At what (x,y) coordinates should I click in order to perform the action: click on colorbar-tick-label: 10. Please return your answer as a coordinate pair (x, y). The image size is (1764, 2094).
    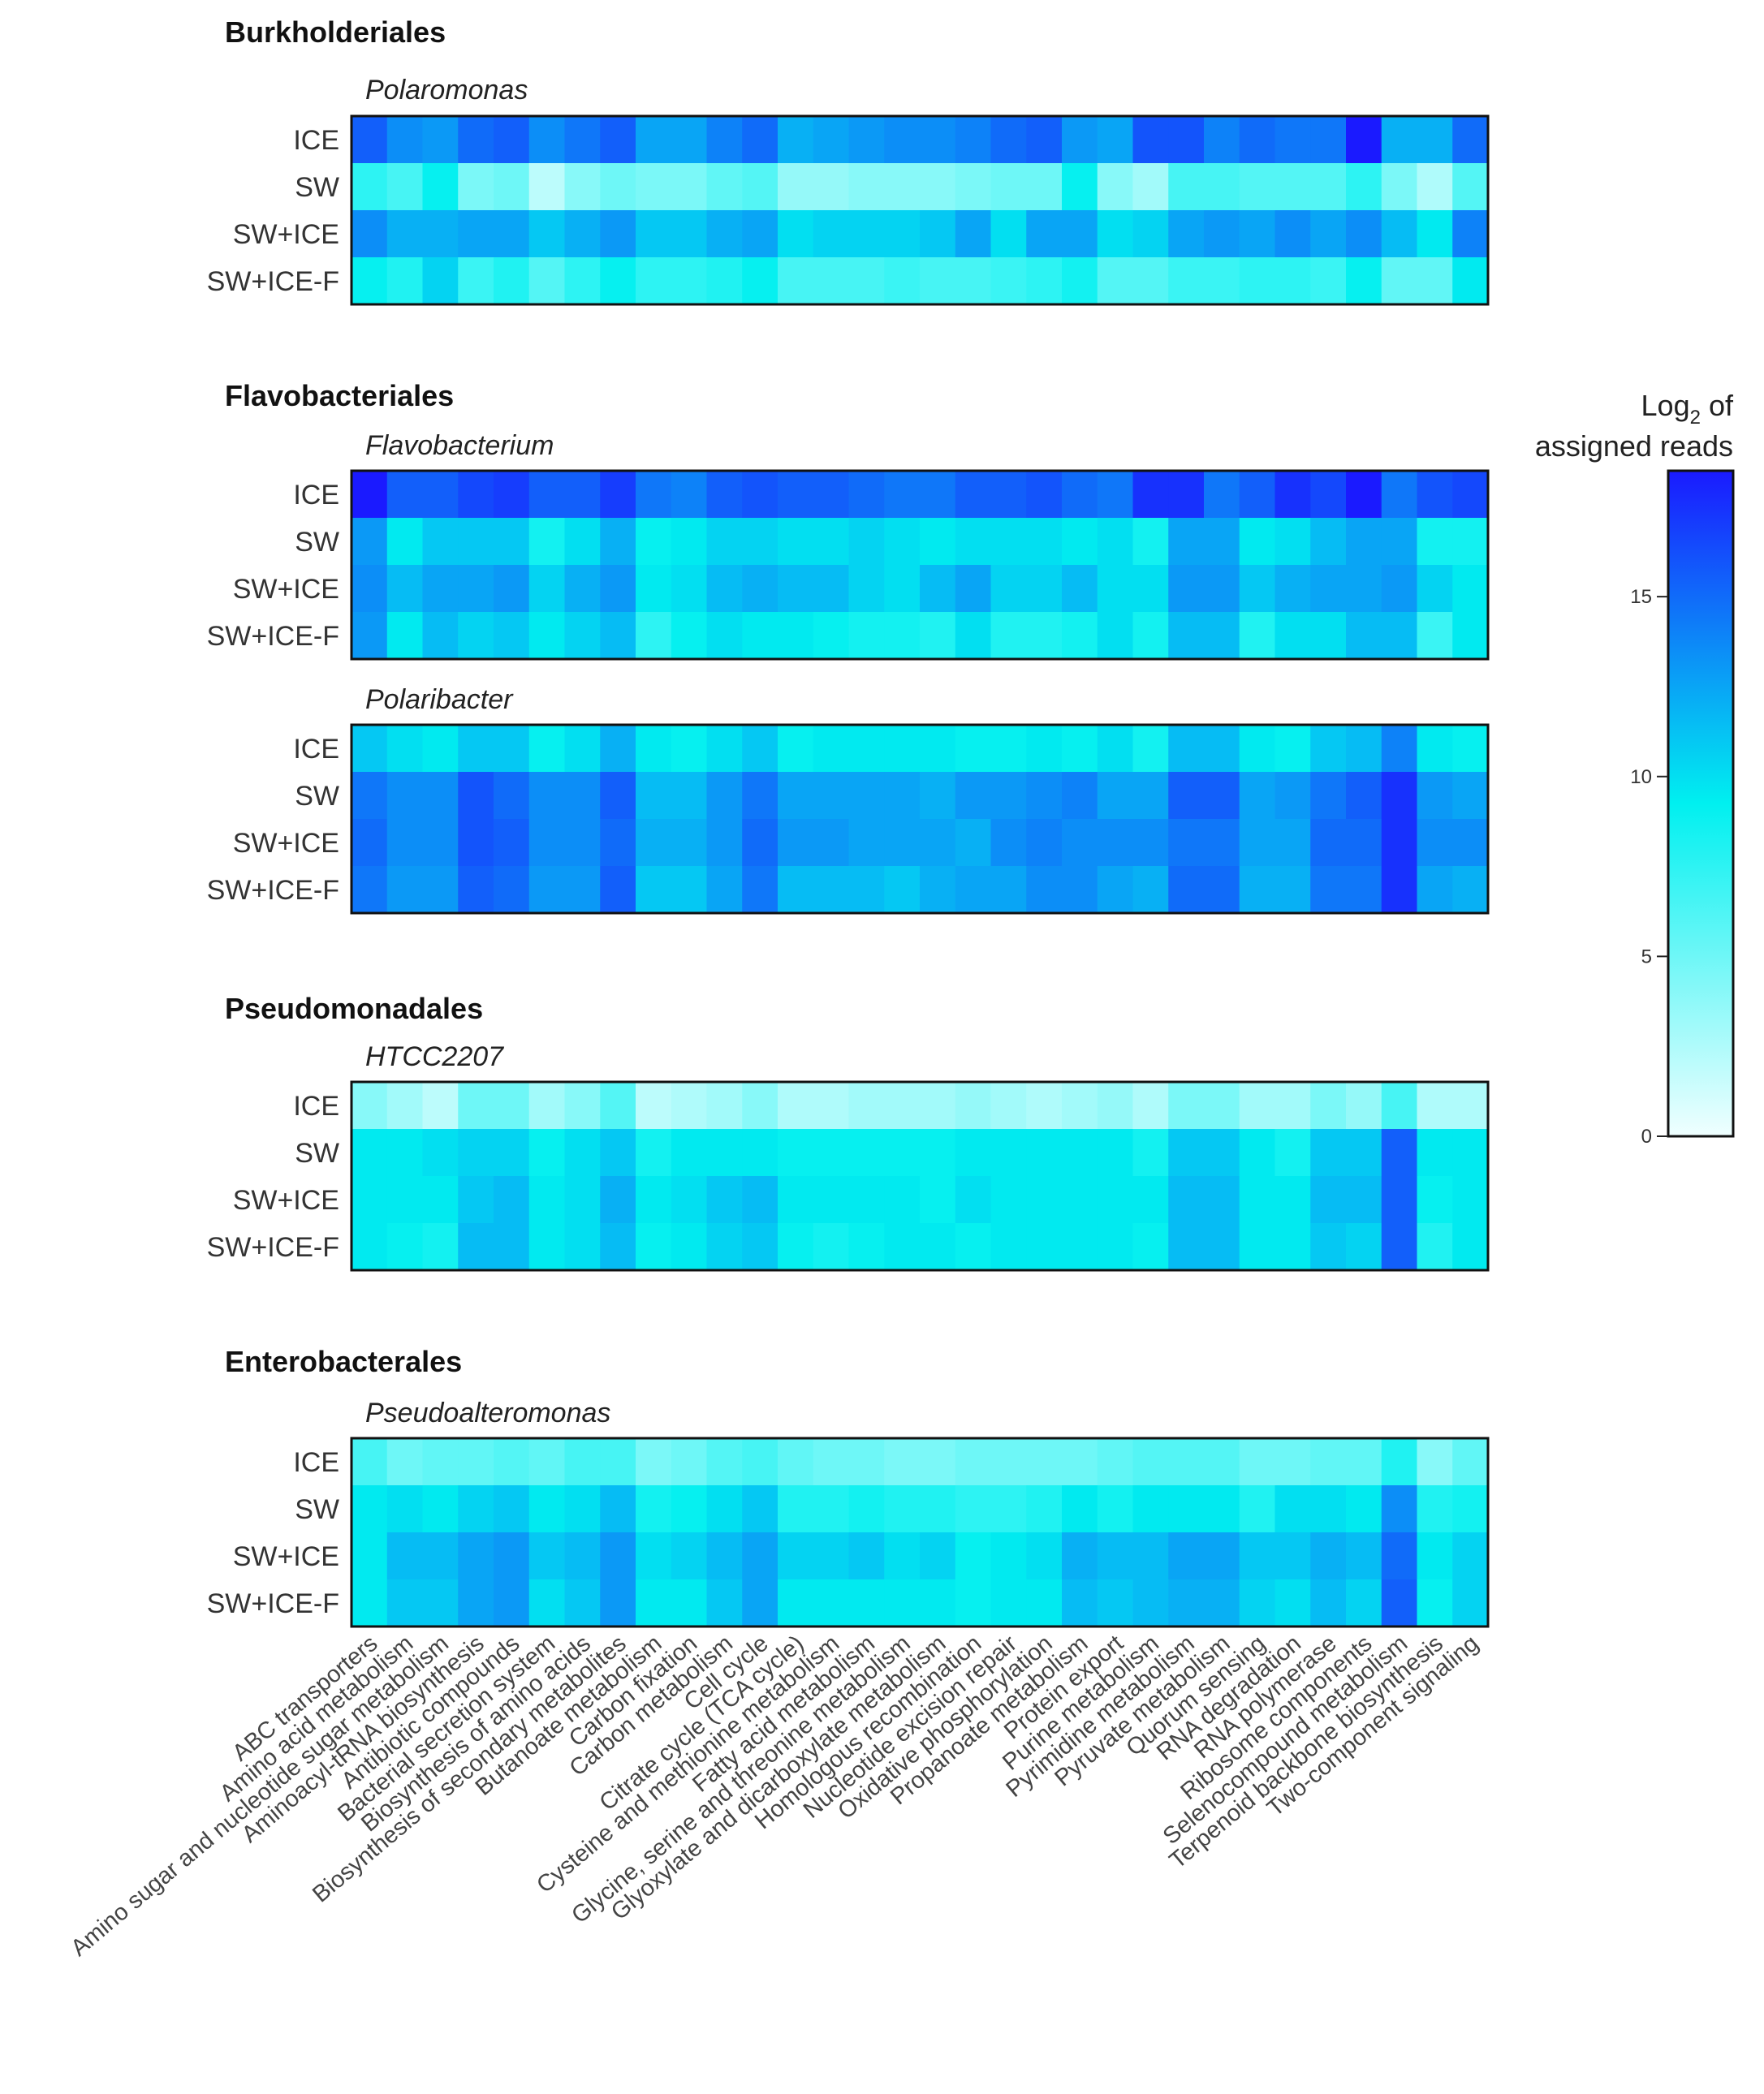
    Looking at the image, I should click on (1641, 777).